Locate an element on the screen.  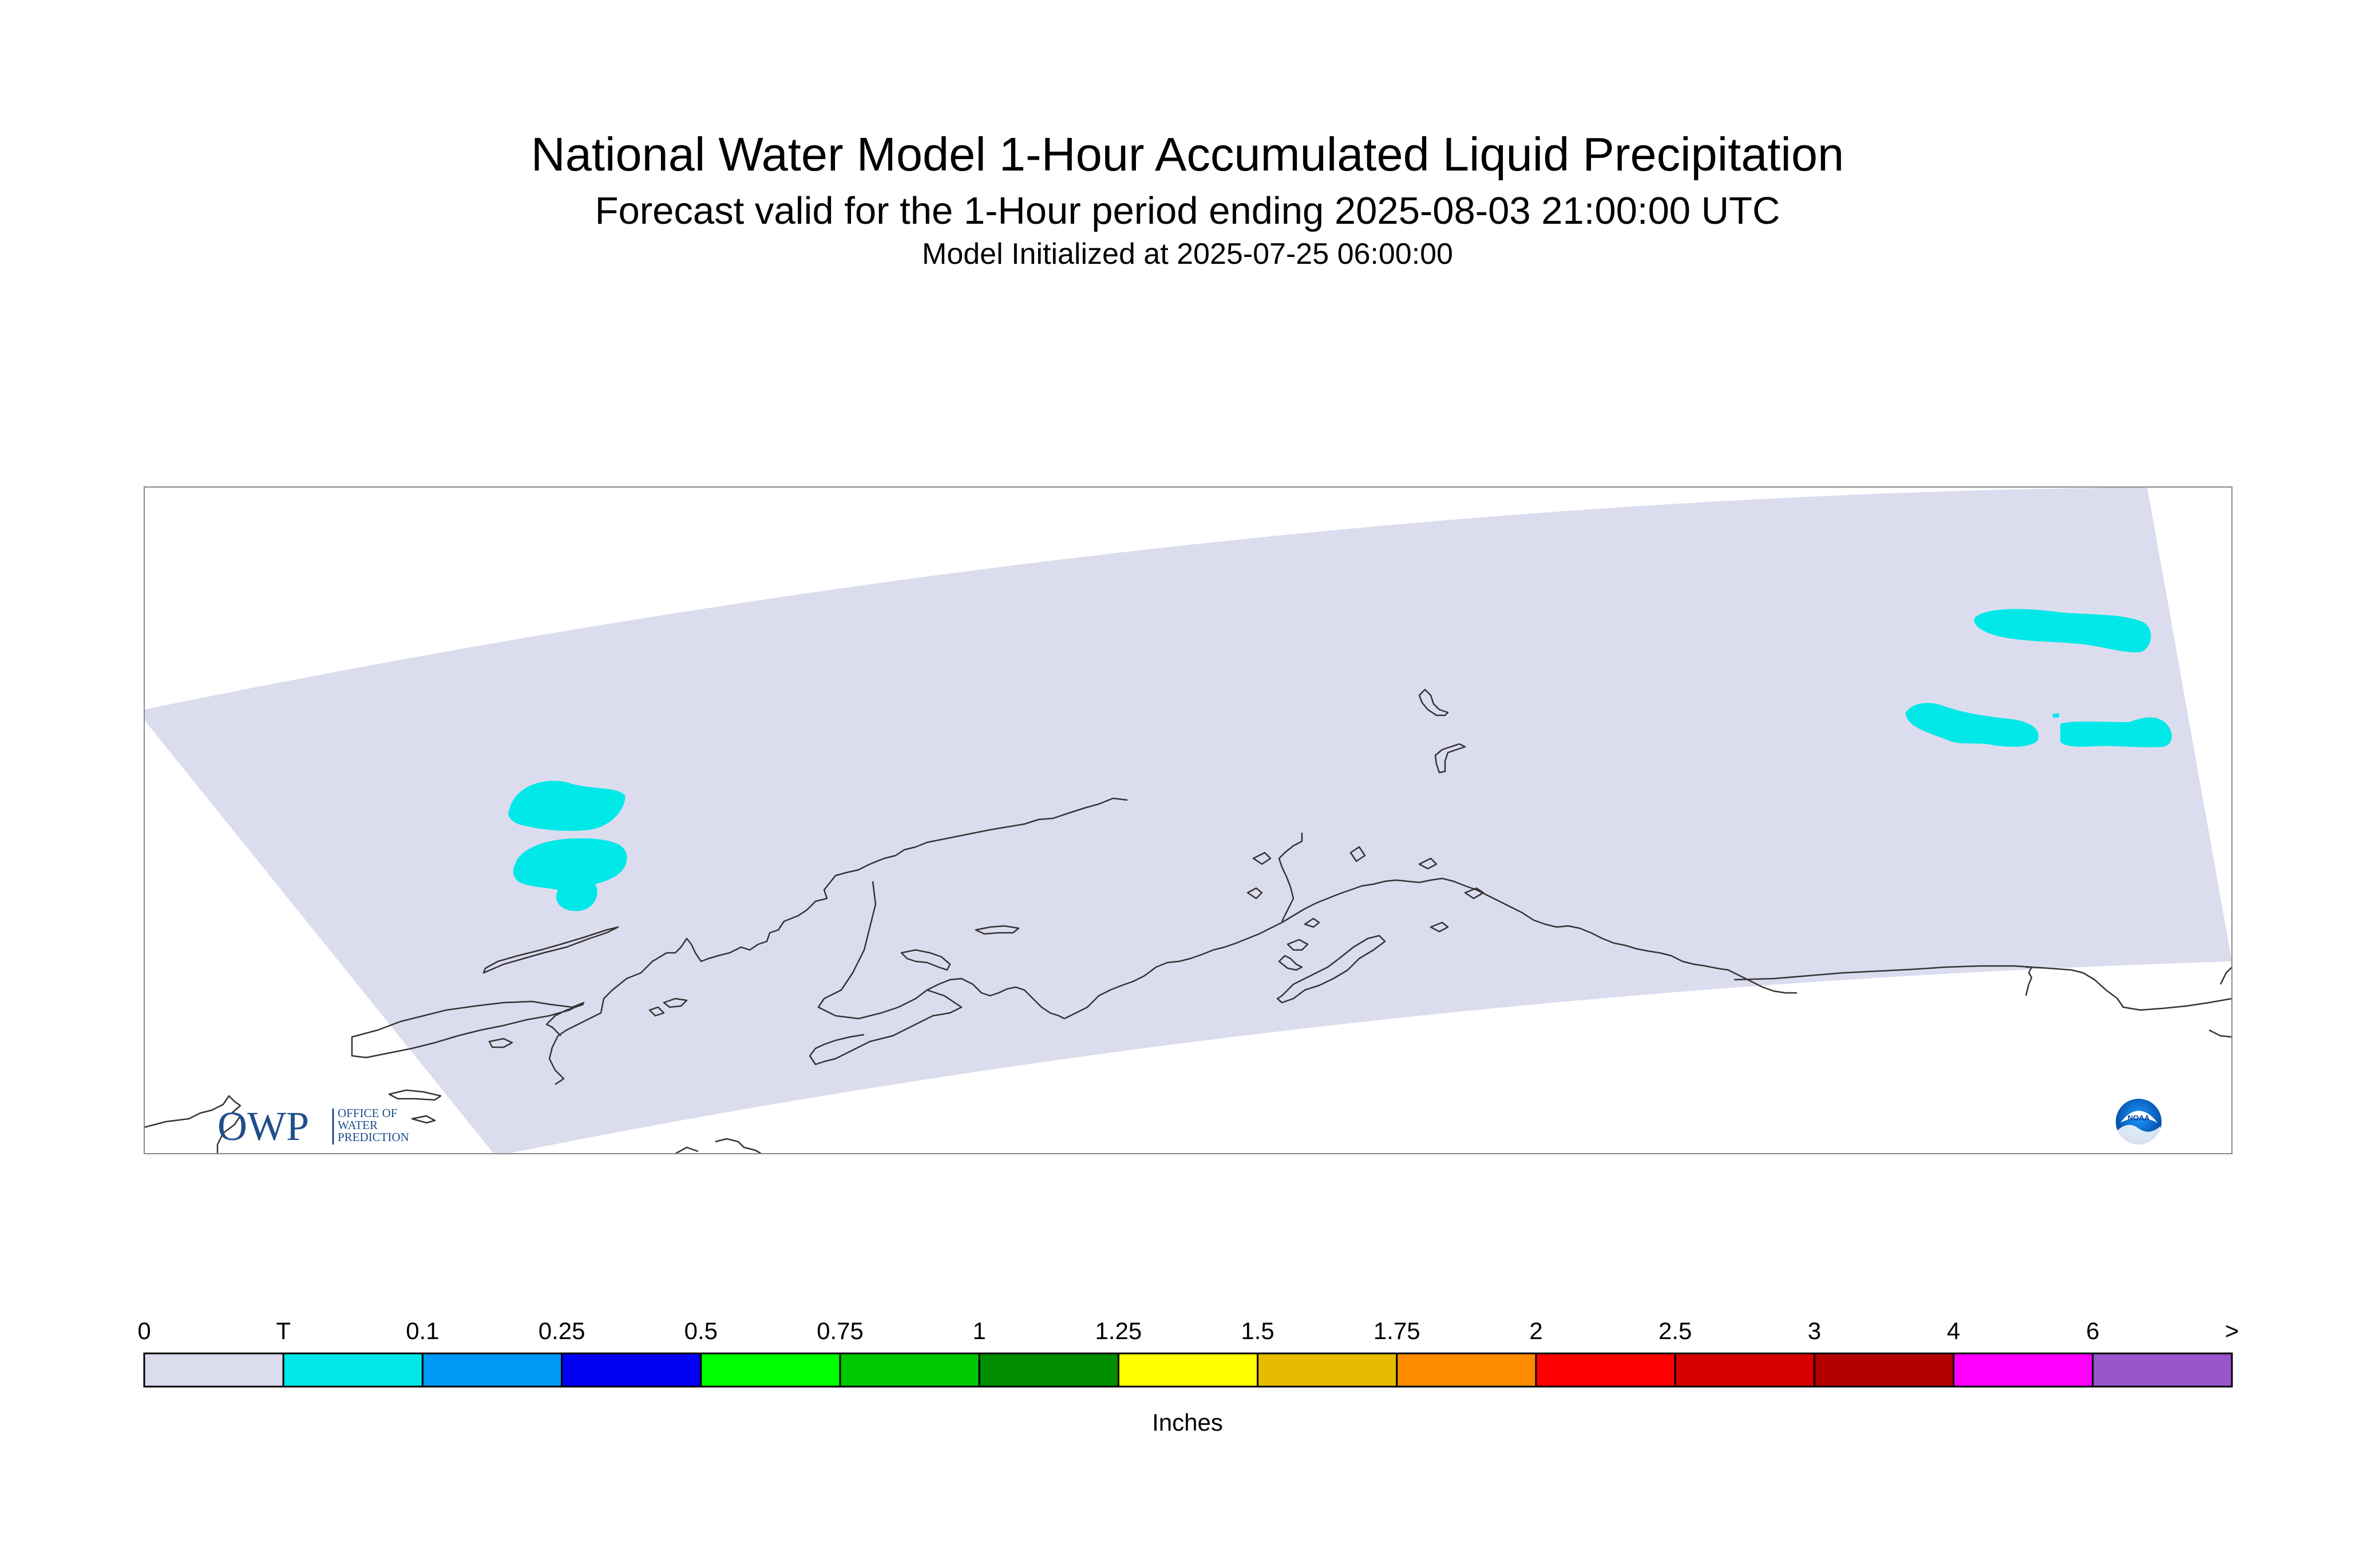
legend-label: 0.1 is located at coordinates (423, 1330).